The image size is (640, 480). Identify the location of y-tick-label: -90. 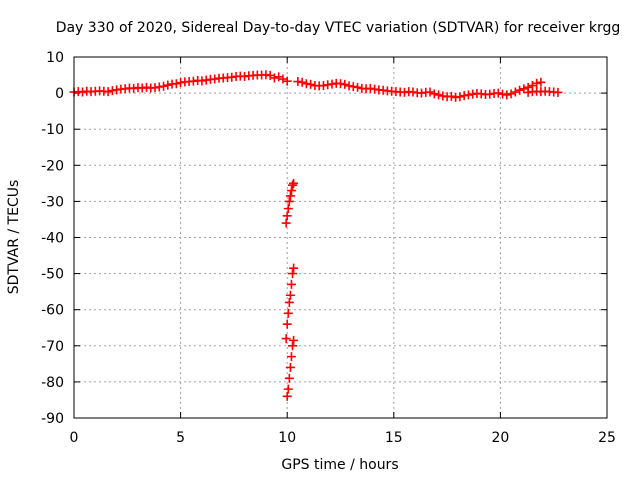
(52, 419).